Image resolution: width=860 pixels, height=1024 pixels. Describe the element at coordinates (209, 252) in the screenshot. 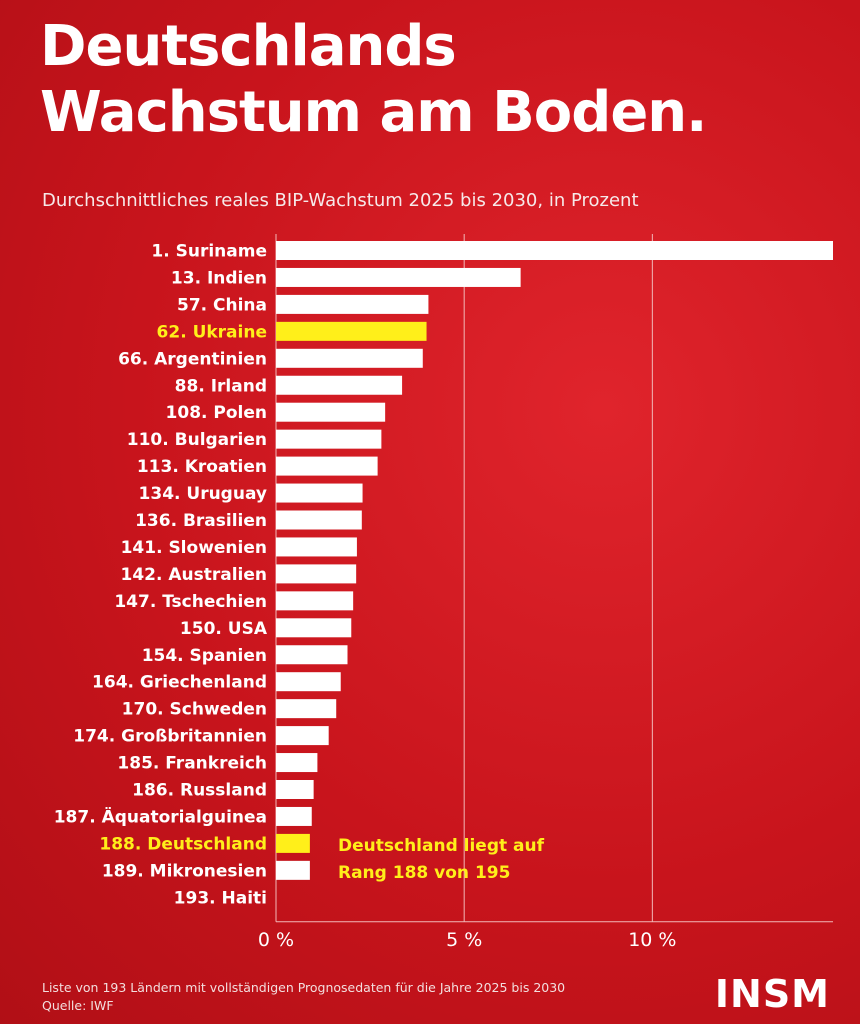

I see `category-label: 1. Suriname` at that location.